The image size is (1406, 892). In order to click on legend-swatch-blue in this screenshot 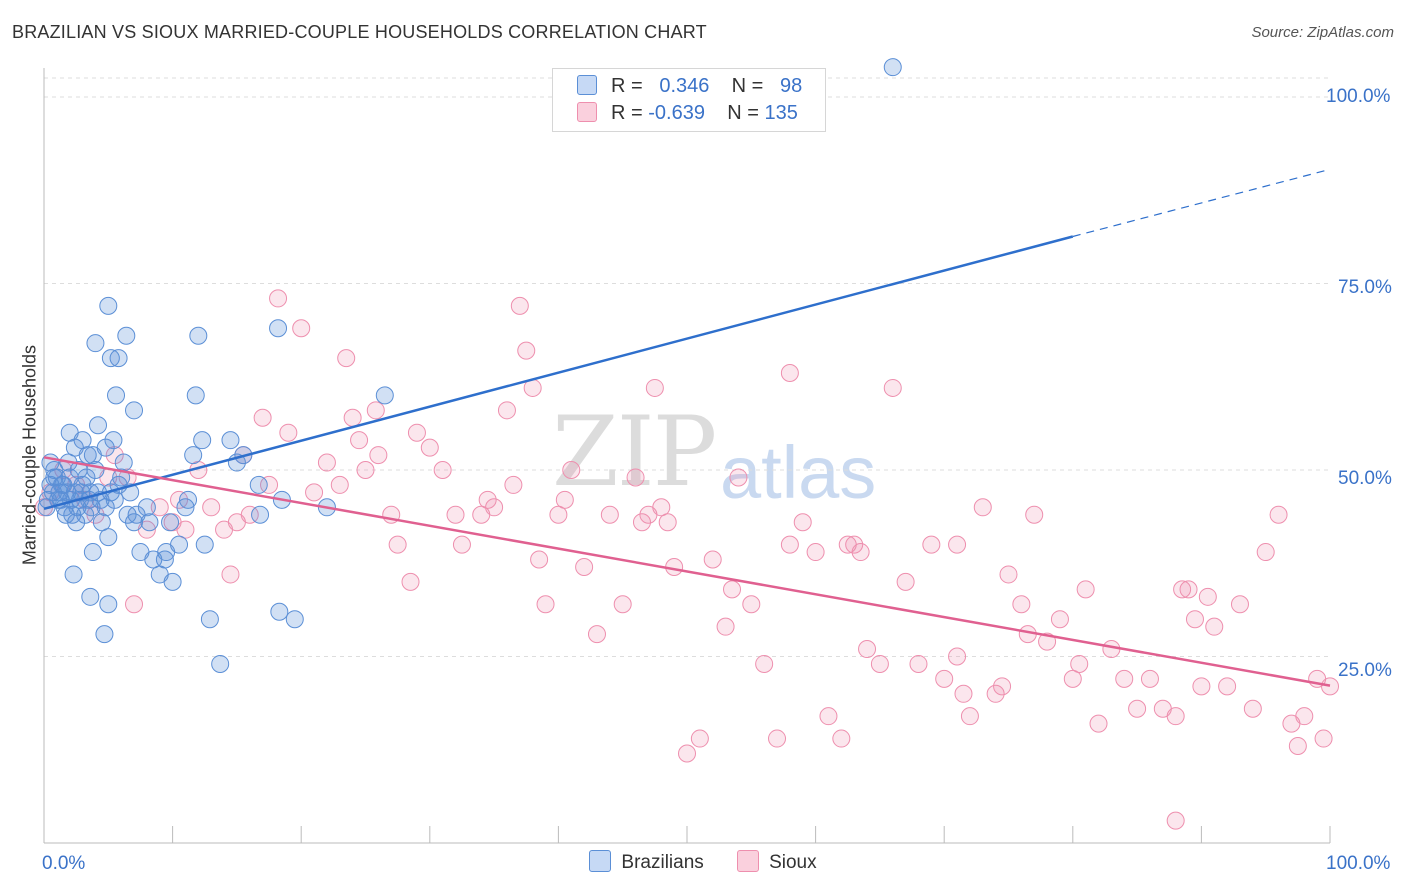, I will do `click(587, 85)`.